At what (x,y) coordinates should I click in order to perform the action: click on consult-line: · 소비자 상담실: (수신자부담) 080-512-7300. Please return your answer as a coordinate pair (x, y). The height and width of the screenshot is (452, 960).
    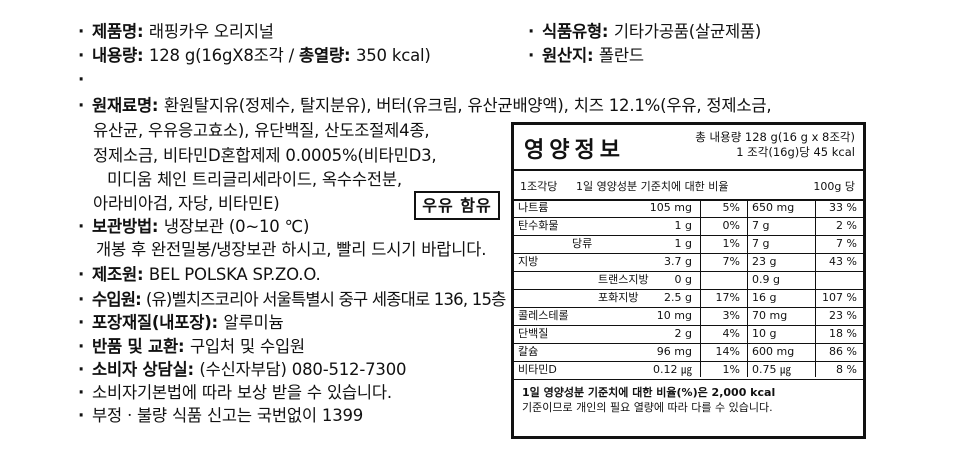
    Looking at the image, I should click on (242, 369).